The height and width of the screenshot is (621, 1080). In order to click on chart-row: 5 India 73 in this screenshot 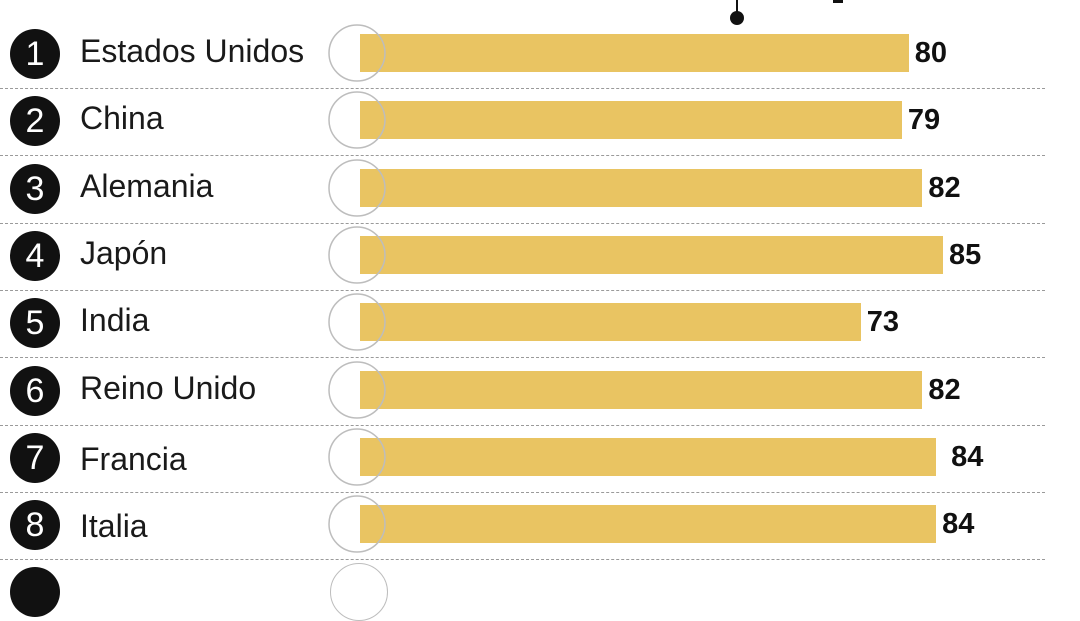, I will do `click(540, 322)`.